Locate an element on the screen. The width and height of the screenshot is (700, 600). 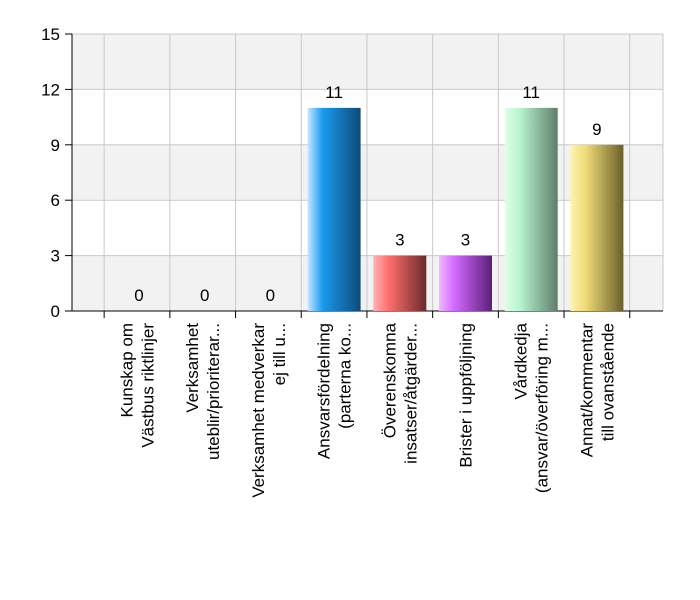
x-category-label-line: till ovanstående is located at coordinates (607, 382).